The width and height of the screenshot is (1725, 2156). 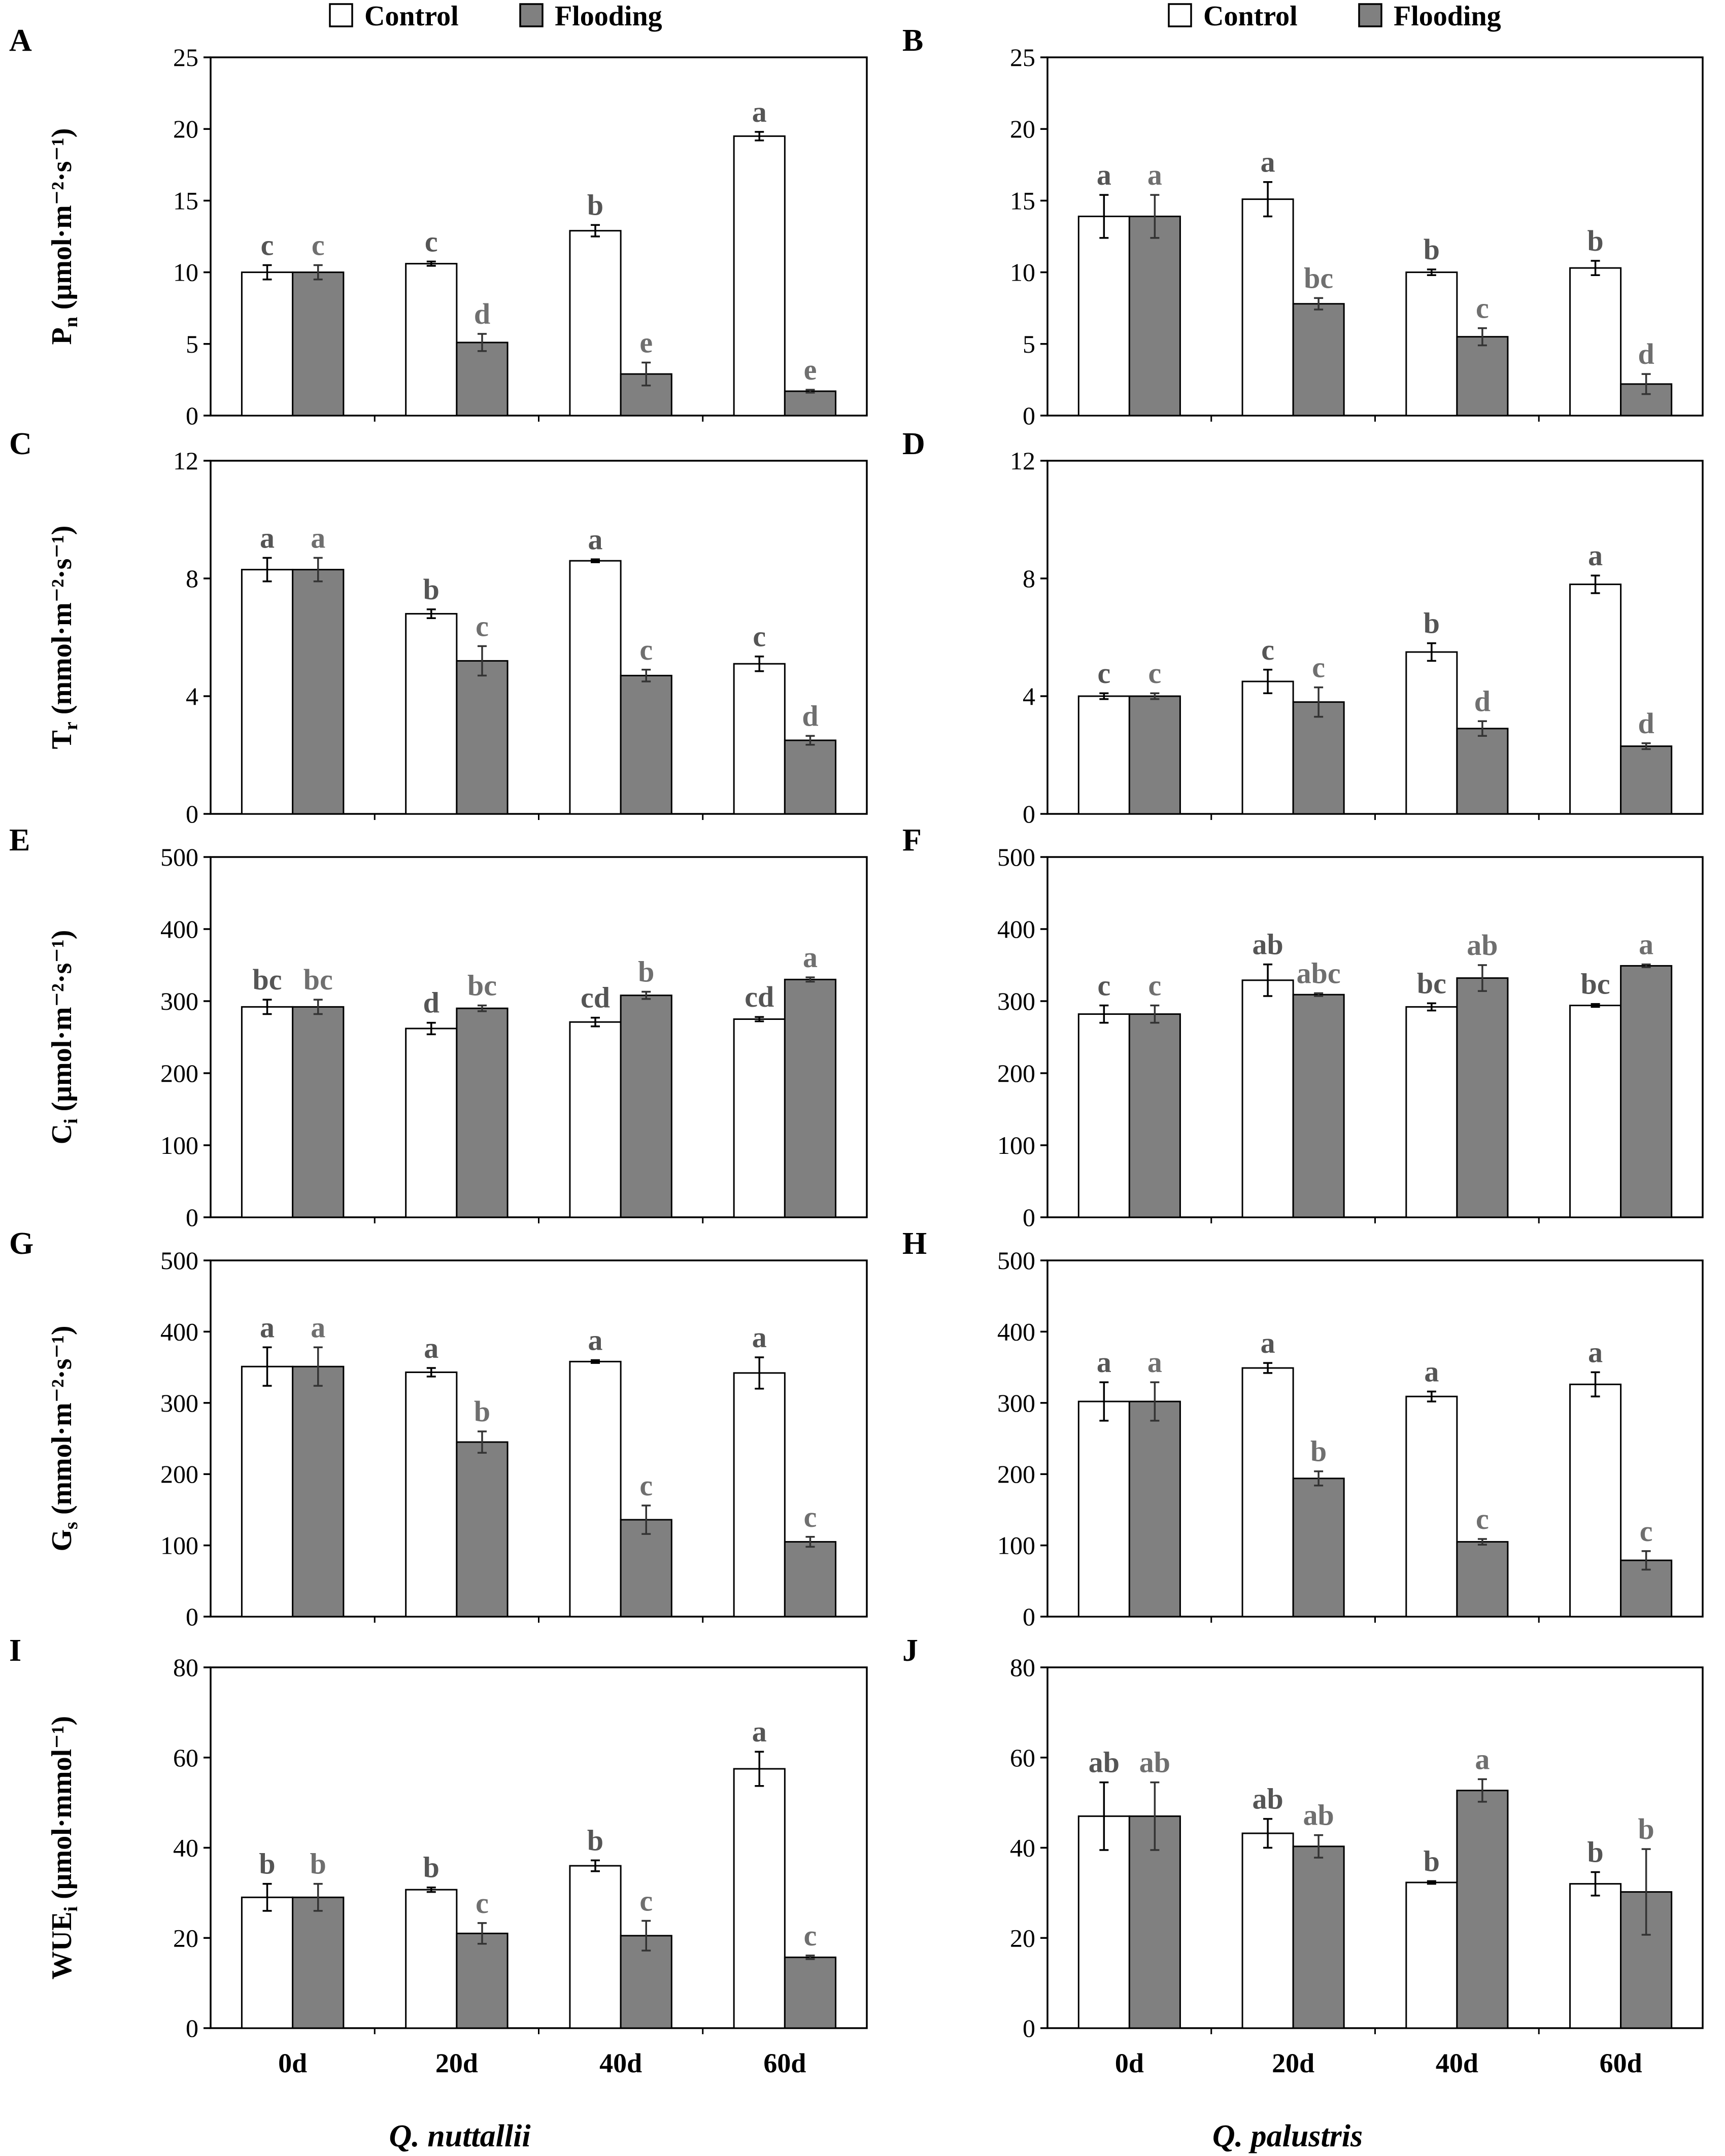 What do you see at coordinates (1319, 972) in the screenshot?
I see `significance-letter-flooding-20d: abc` at bounding box center [1319, 972].